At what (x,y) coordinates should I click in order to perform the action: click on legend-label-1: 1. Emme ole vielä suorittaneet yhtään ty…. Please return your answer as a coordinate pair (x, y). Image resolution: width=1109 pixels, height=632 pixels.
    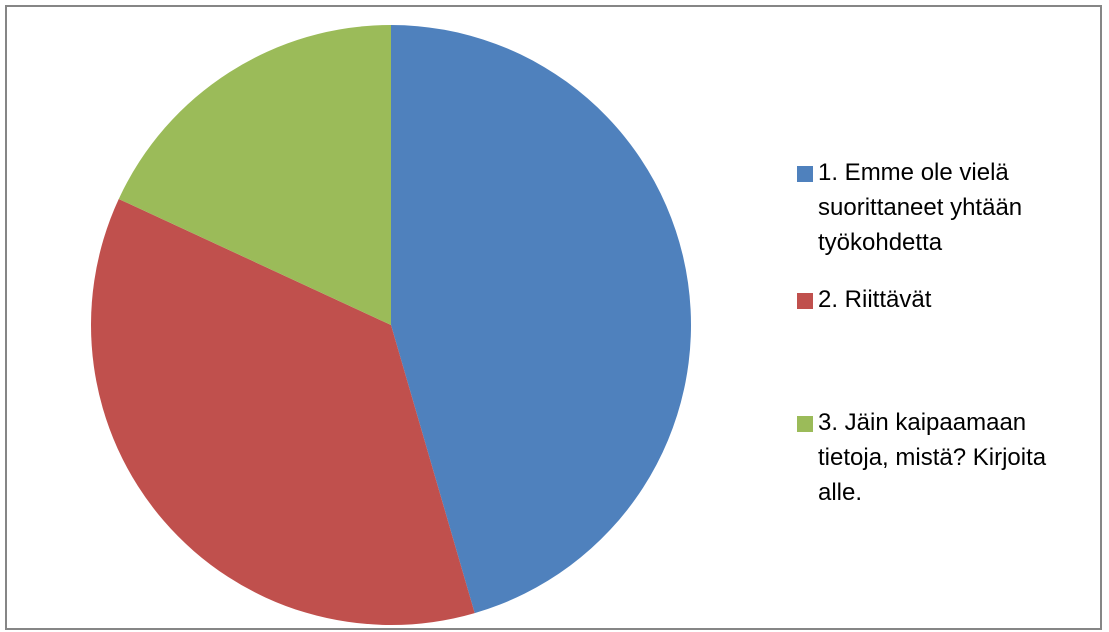
    Looking at the image, I should click on (920, 207).